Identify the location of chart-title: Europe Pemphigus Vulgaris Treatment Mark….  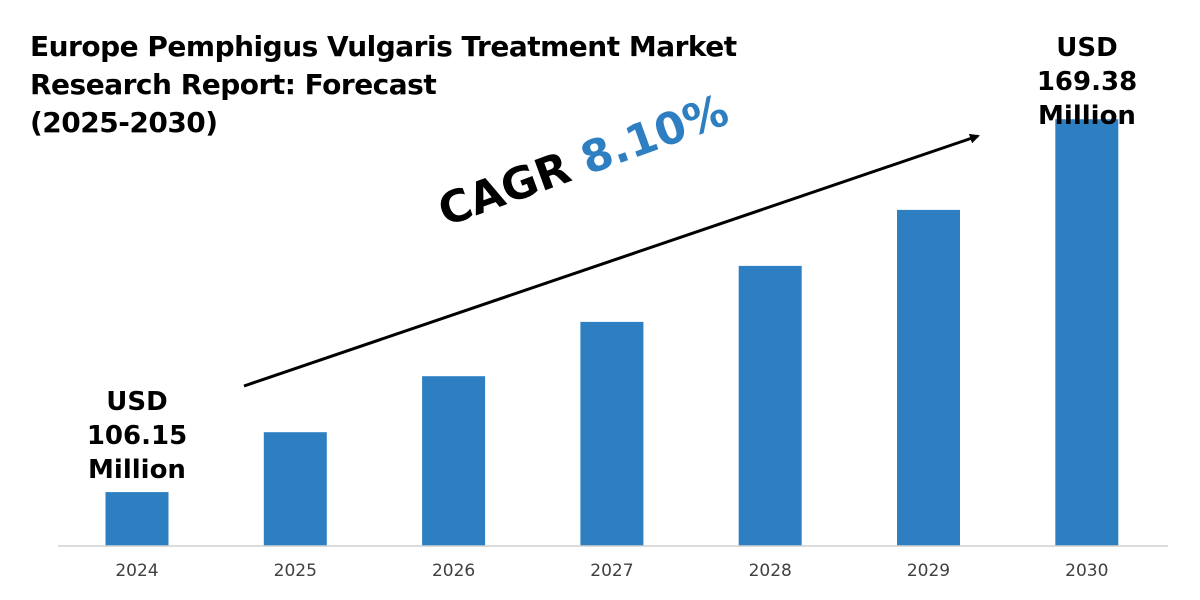
(410, 85).